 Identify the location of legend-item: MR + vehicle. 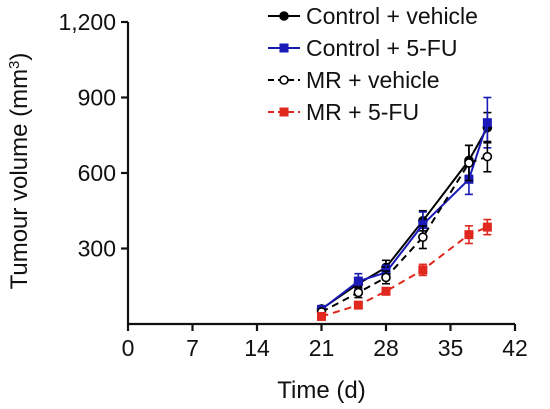
(354, 80).